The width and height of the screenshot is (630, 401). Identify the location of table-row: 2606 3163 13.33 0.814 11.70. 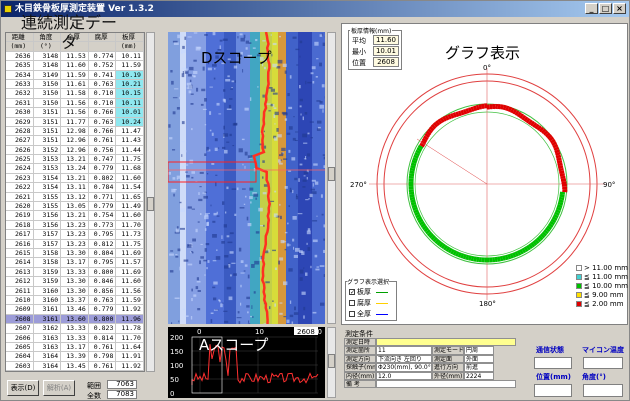
(75, 338).